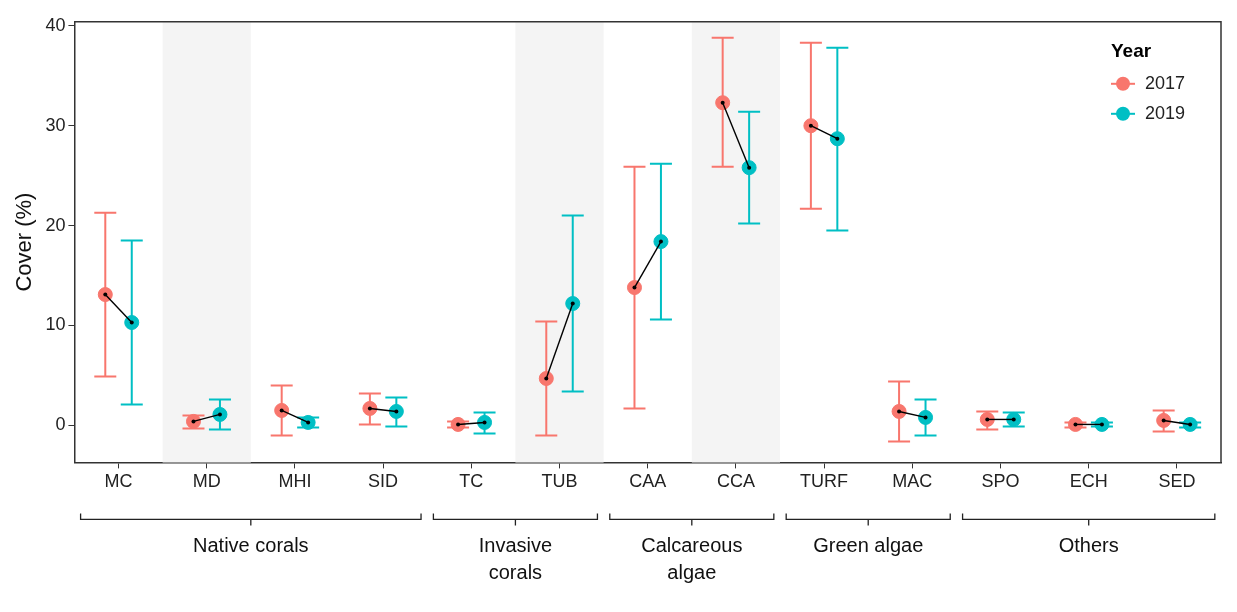  What do you see at coordinates (55, 324) in the screenshot?
I see `y-tick-label: 10` at bounding box center [55, 324].